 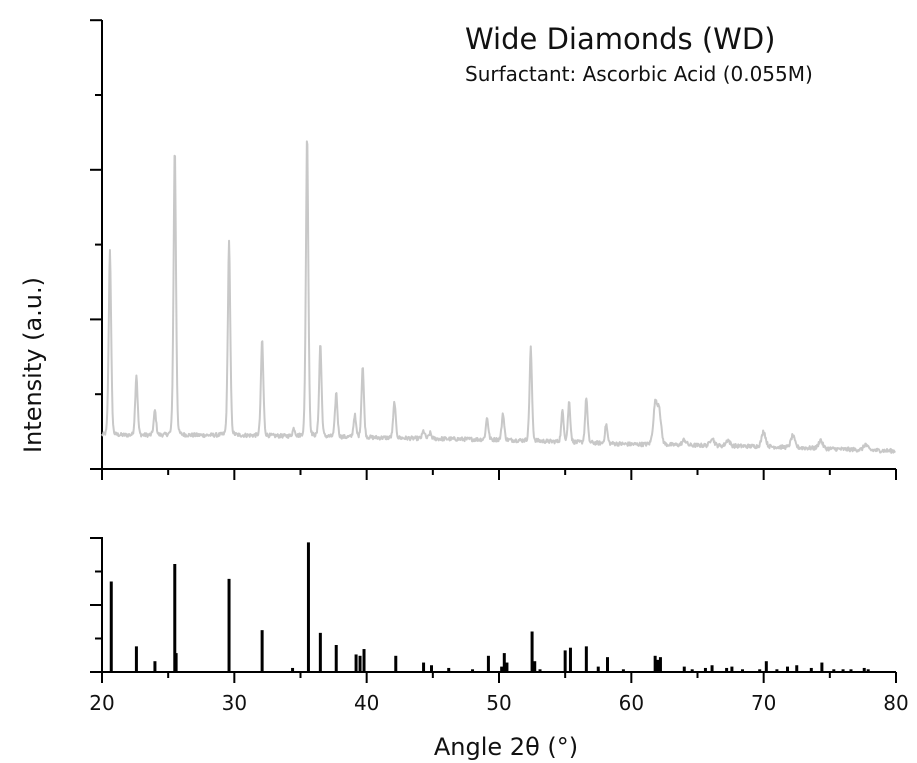 What do you see at coordinates (895, 703) in the screenshot?
I see `x-tick-label: 80` at bounding box center [895, 703].